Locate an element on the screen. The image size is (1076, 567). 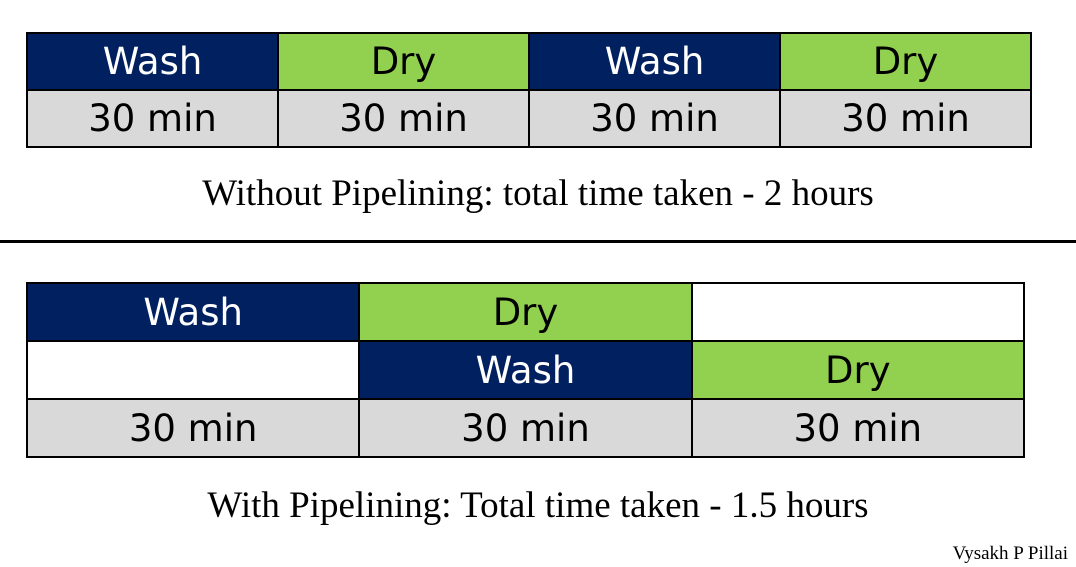
author-credit: Vysakh P Pillai is located at coordinates (1010, 553).